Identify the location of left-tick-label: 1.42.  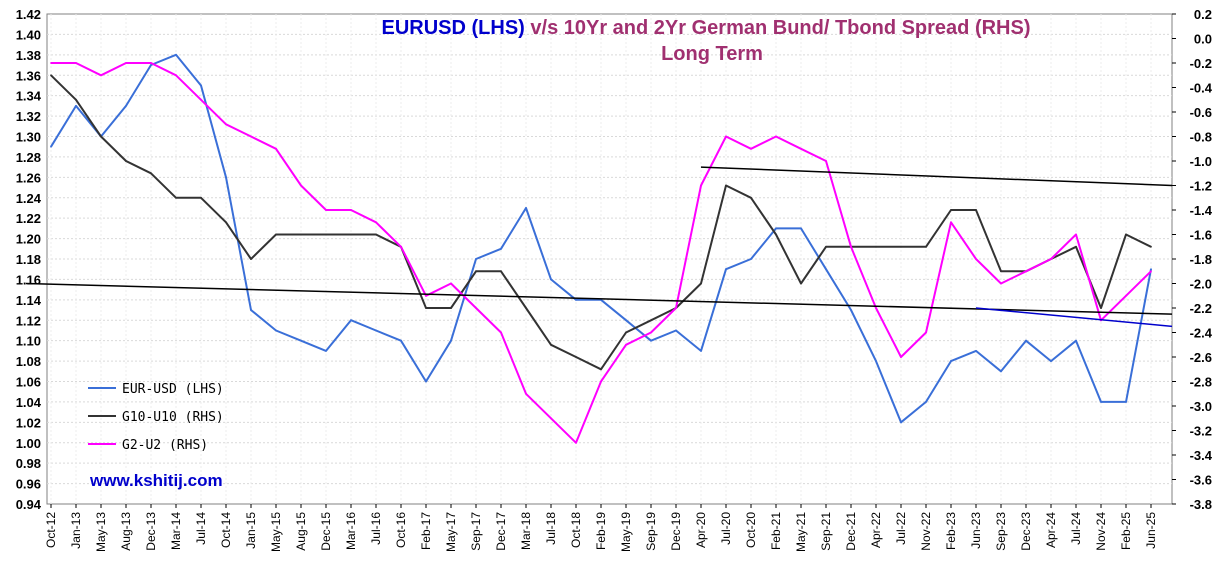
(28, 14).